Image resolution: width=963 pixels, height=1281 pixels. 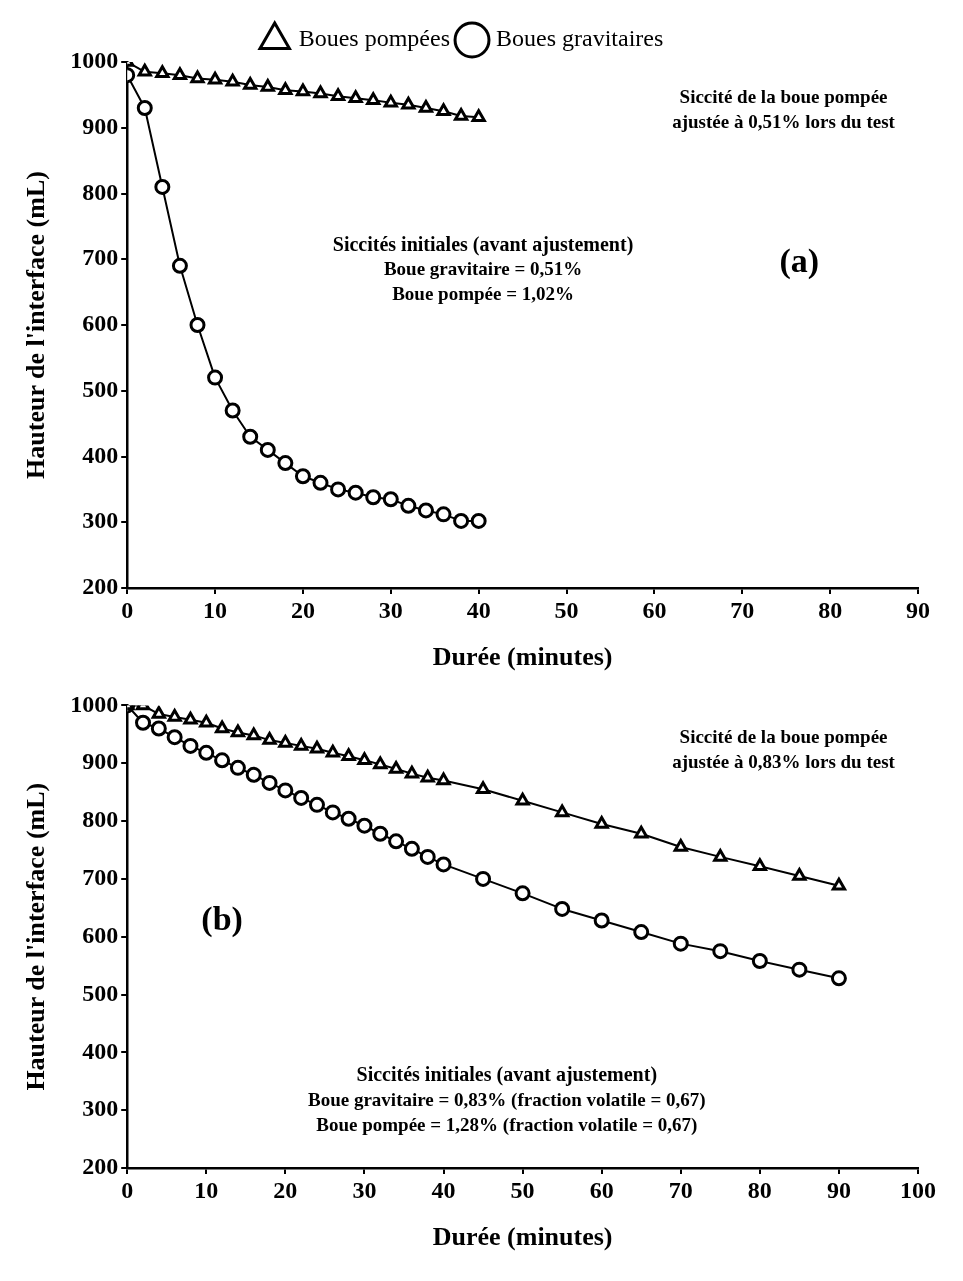 I want to click on y-tick-label: 700, so click(x=100, y=257).